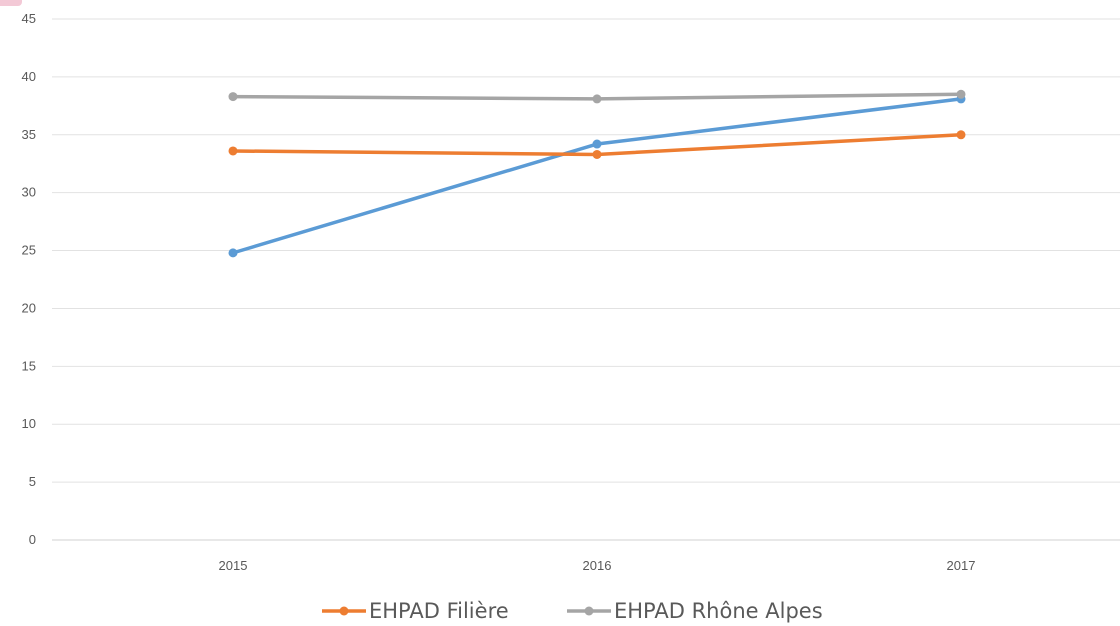  What do you see at coordinates (718, 611) in the screenshot?
I see `legend-label: EHPAD Rhône Alpes` at bounding box center [718, 611].